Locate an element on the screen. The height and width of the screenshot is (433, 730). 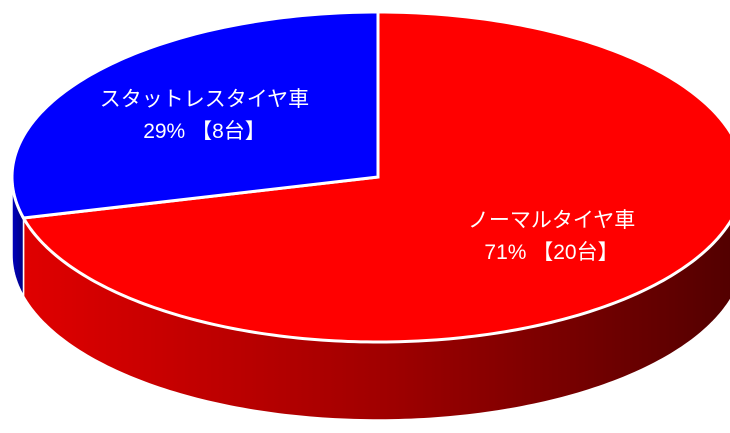
value-label: 71% 【20台】 is located at coordinates (551, 252).